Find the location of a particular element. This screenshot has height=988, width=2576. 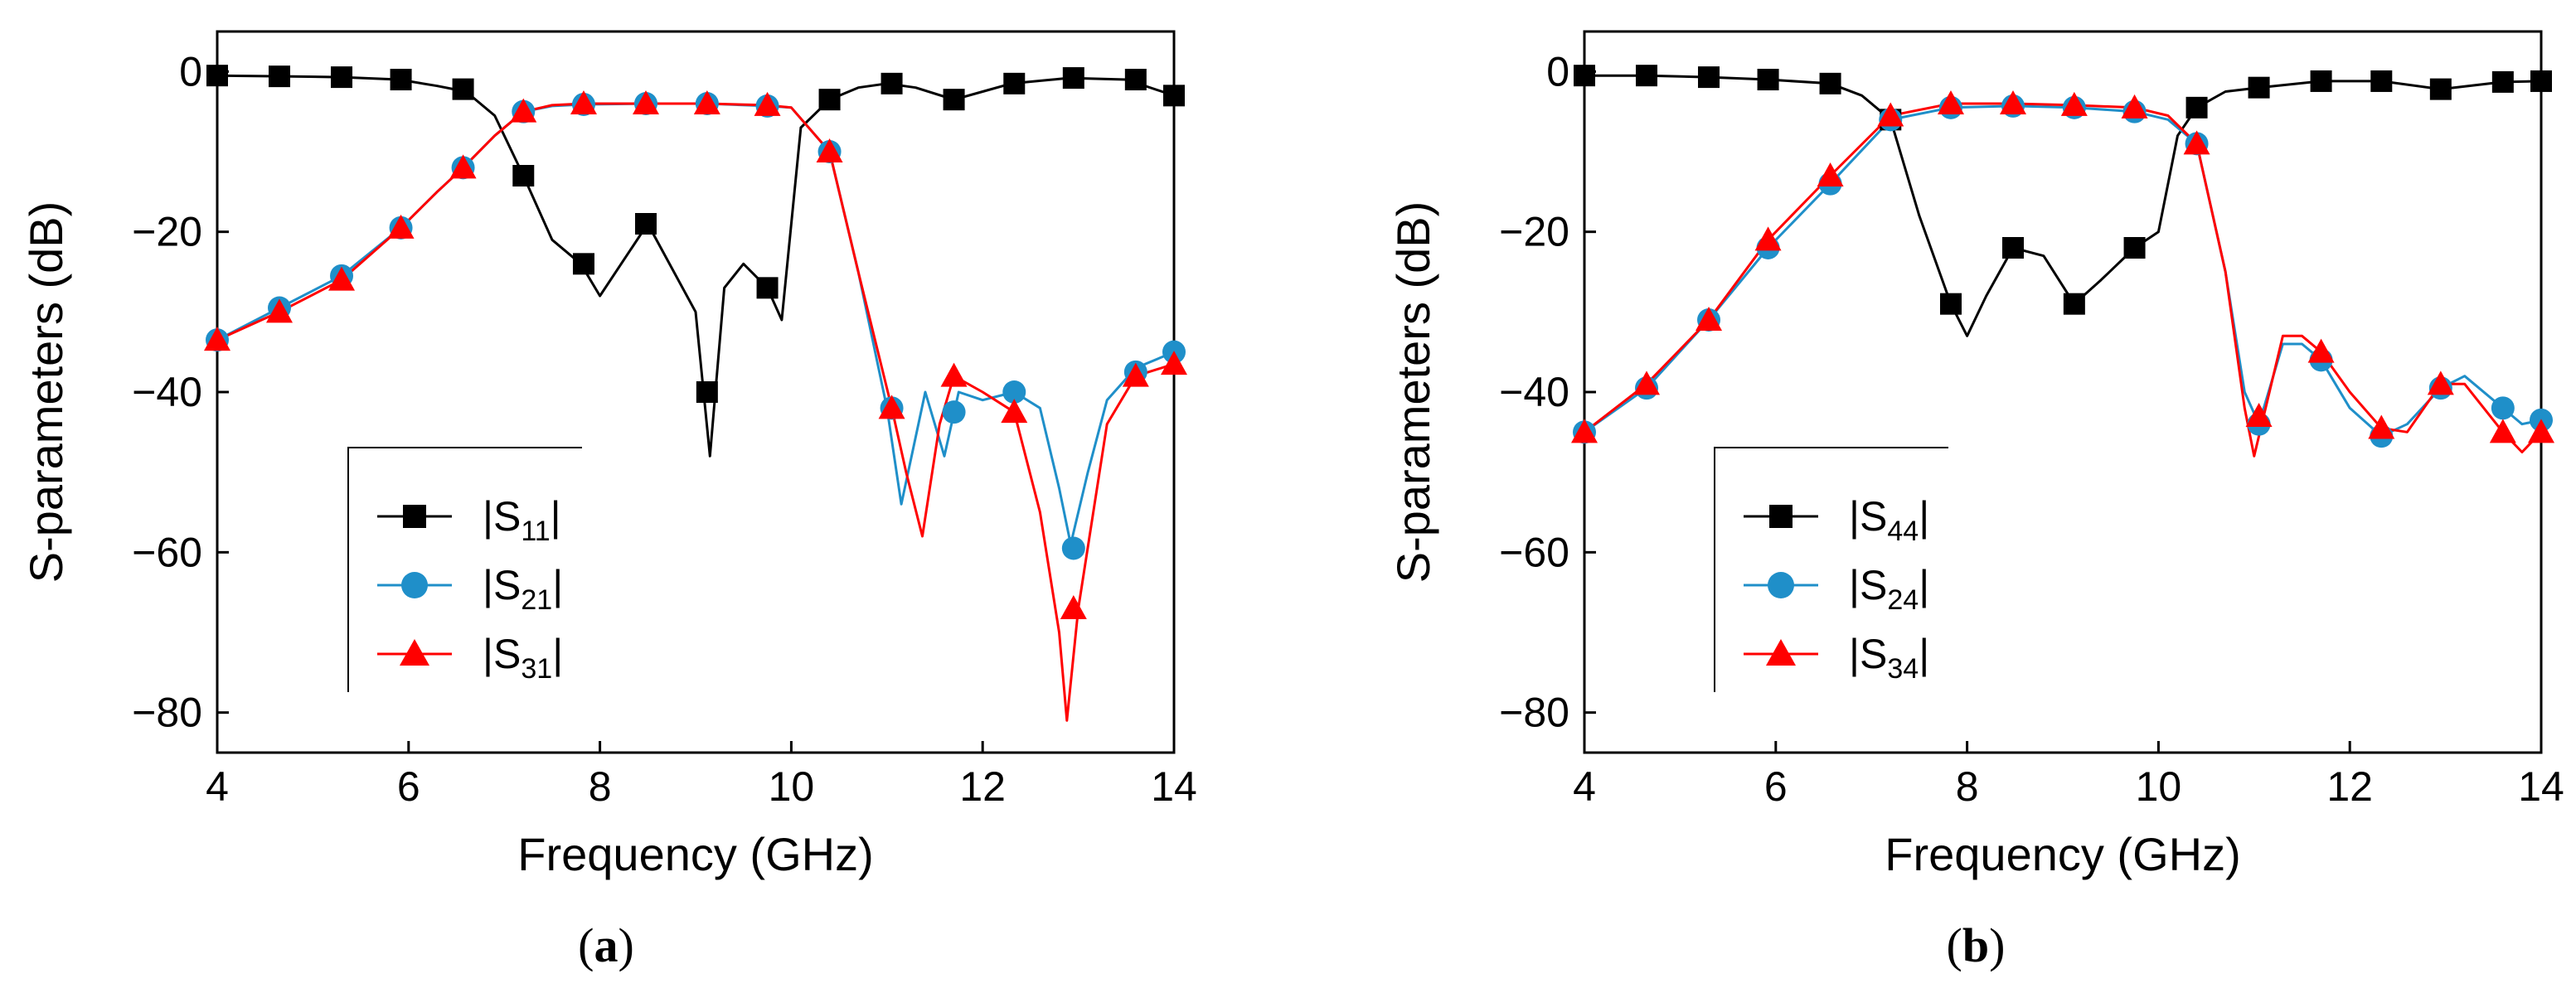

x-tick-label: 8 is located at coordinates (600, 786).